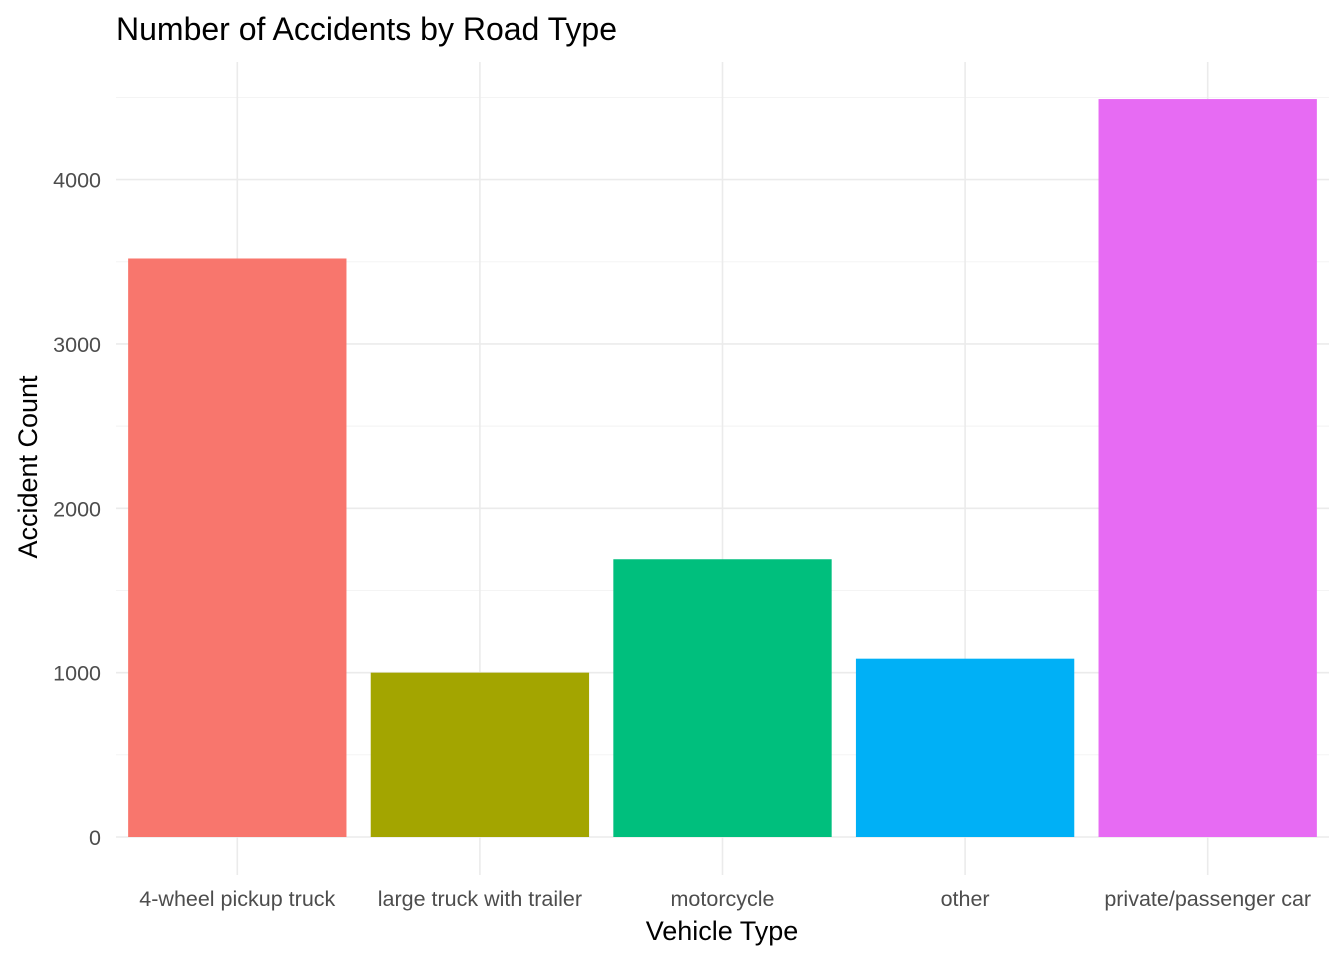 The width and height of the screenshot is (1344, 960). I want to click on y-axis-title: Accident Count, so click(28, 467).